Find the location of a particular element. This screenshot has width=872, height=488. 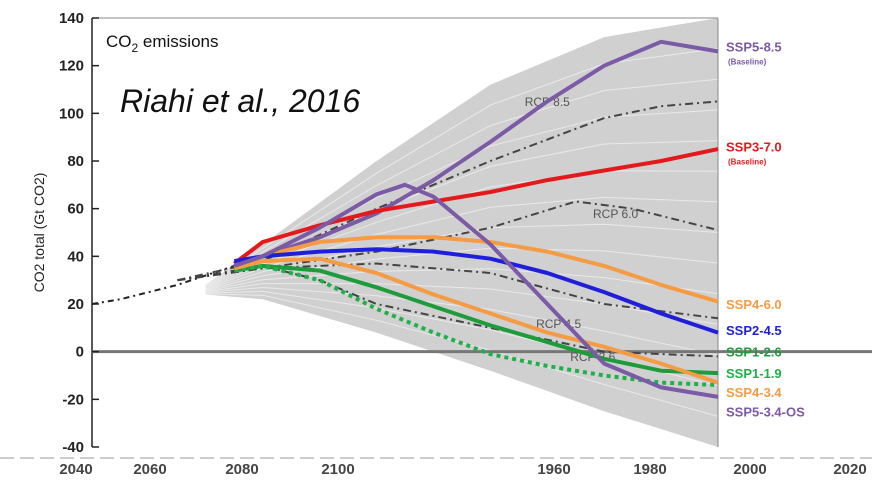

x-tick-label: 2000 is located at coordinates (749, 469).